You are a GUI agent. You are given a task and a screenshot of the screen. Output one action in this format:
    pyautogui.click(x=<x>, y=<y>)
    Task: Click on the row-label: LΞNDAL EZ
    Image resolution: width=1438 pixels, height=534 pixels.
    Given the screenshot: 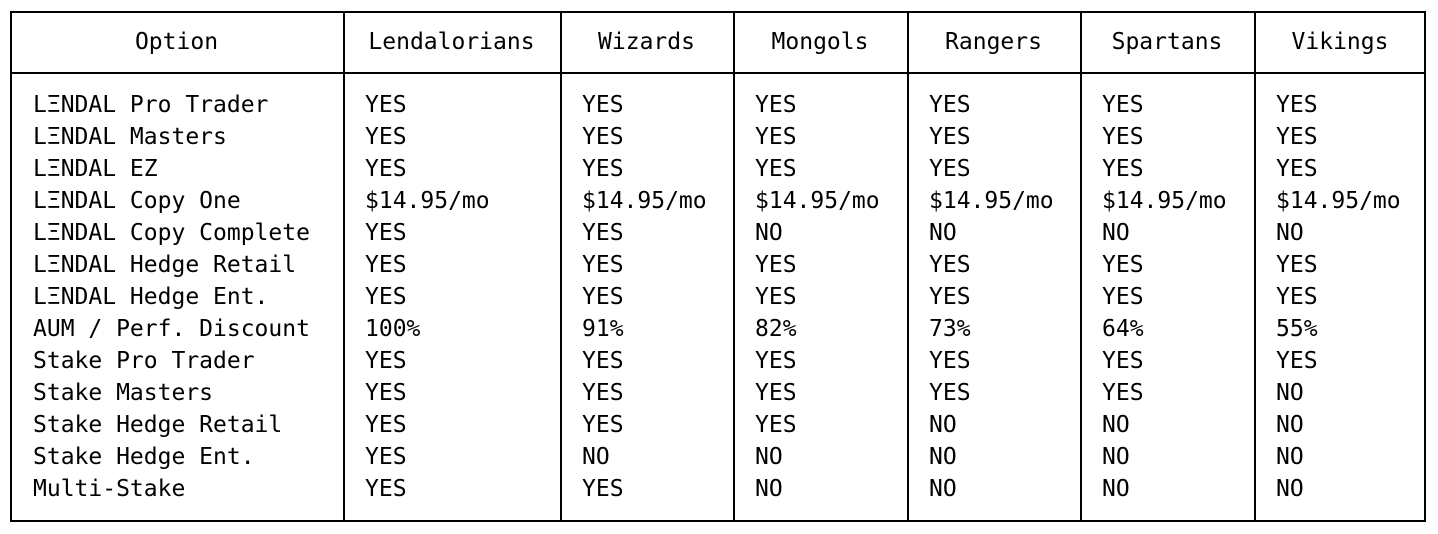 What is the action you would take?
    pyautogui.click(x=95, y=169)
    